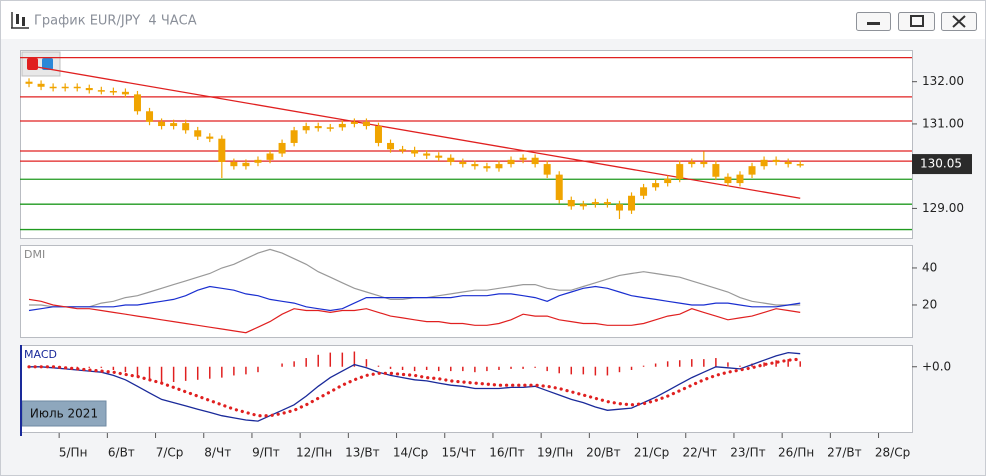 The image size is (986, 476). What do you see at coordinates (170, 453) in the screenshot?
I see `x-tick-label: 7/Ср` at bounding box center [170, 453].